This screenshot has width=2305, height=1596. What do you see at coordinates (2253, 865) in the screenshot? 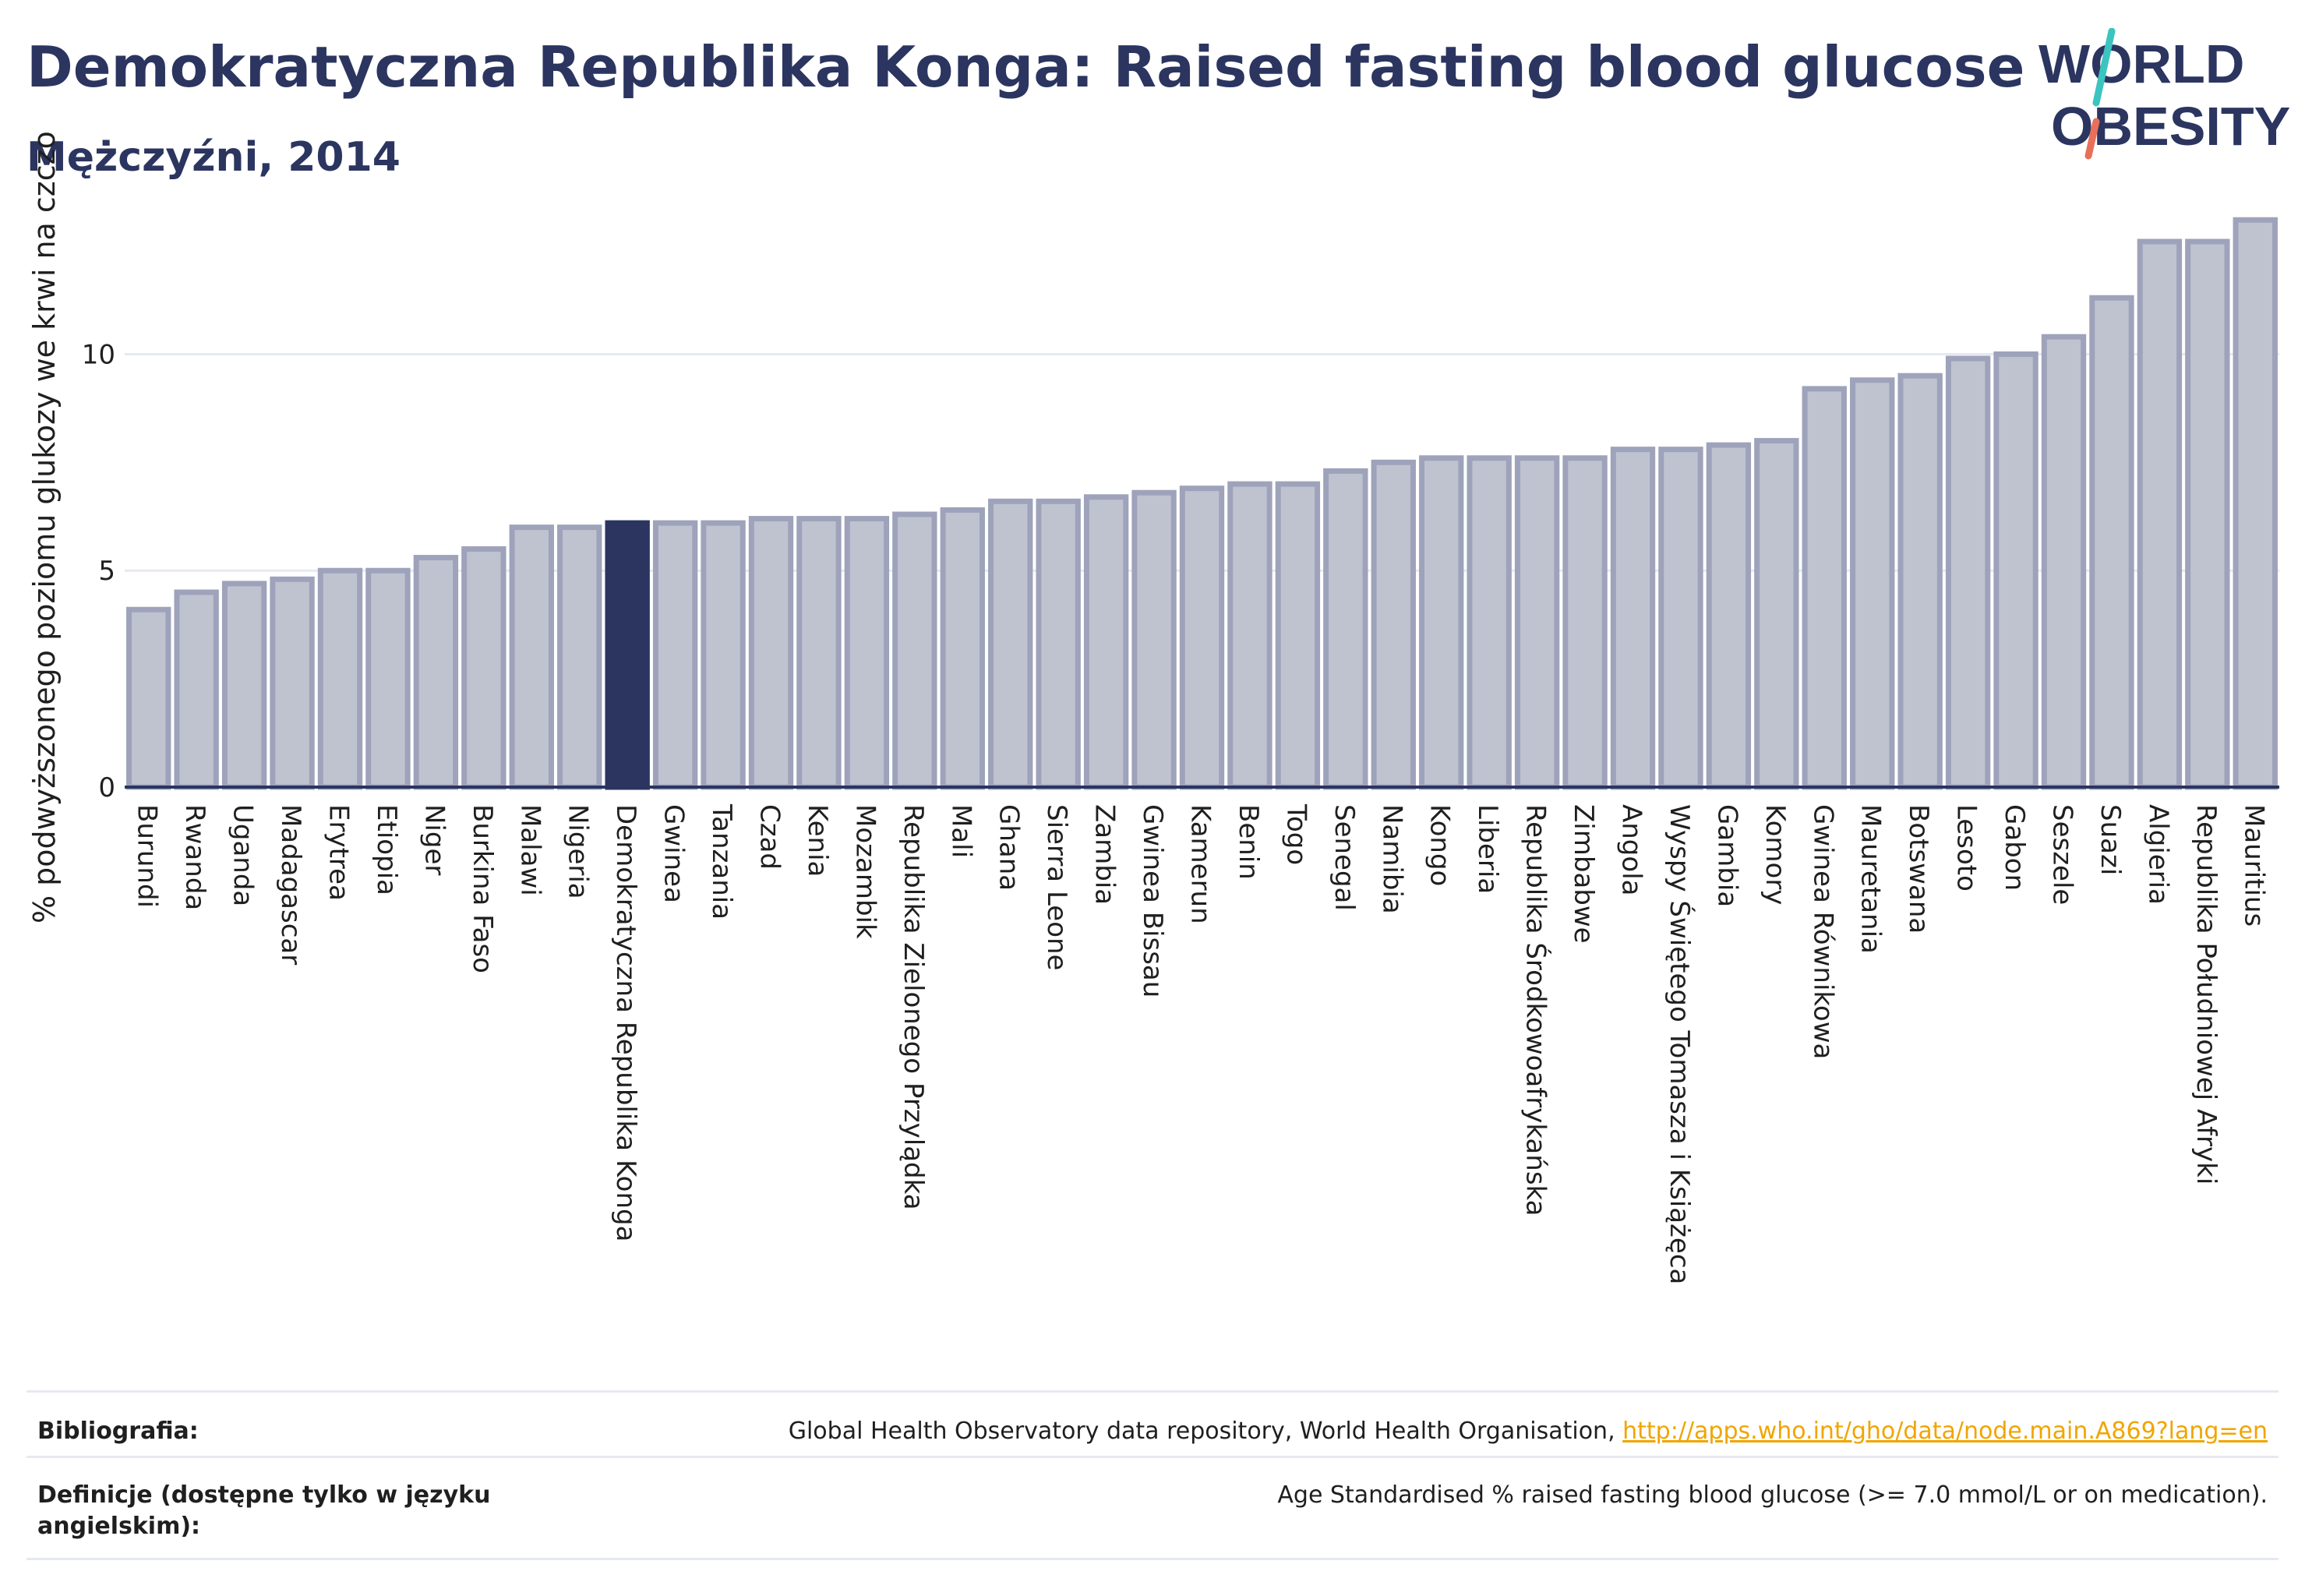
I see `x-tick-label: Mauritius` at bounding box center [2253, 865].